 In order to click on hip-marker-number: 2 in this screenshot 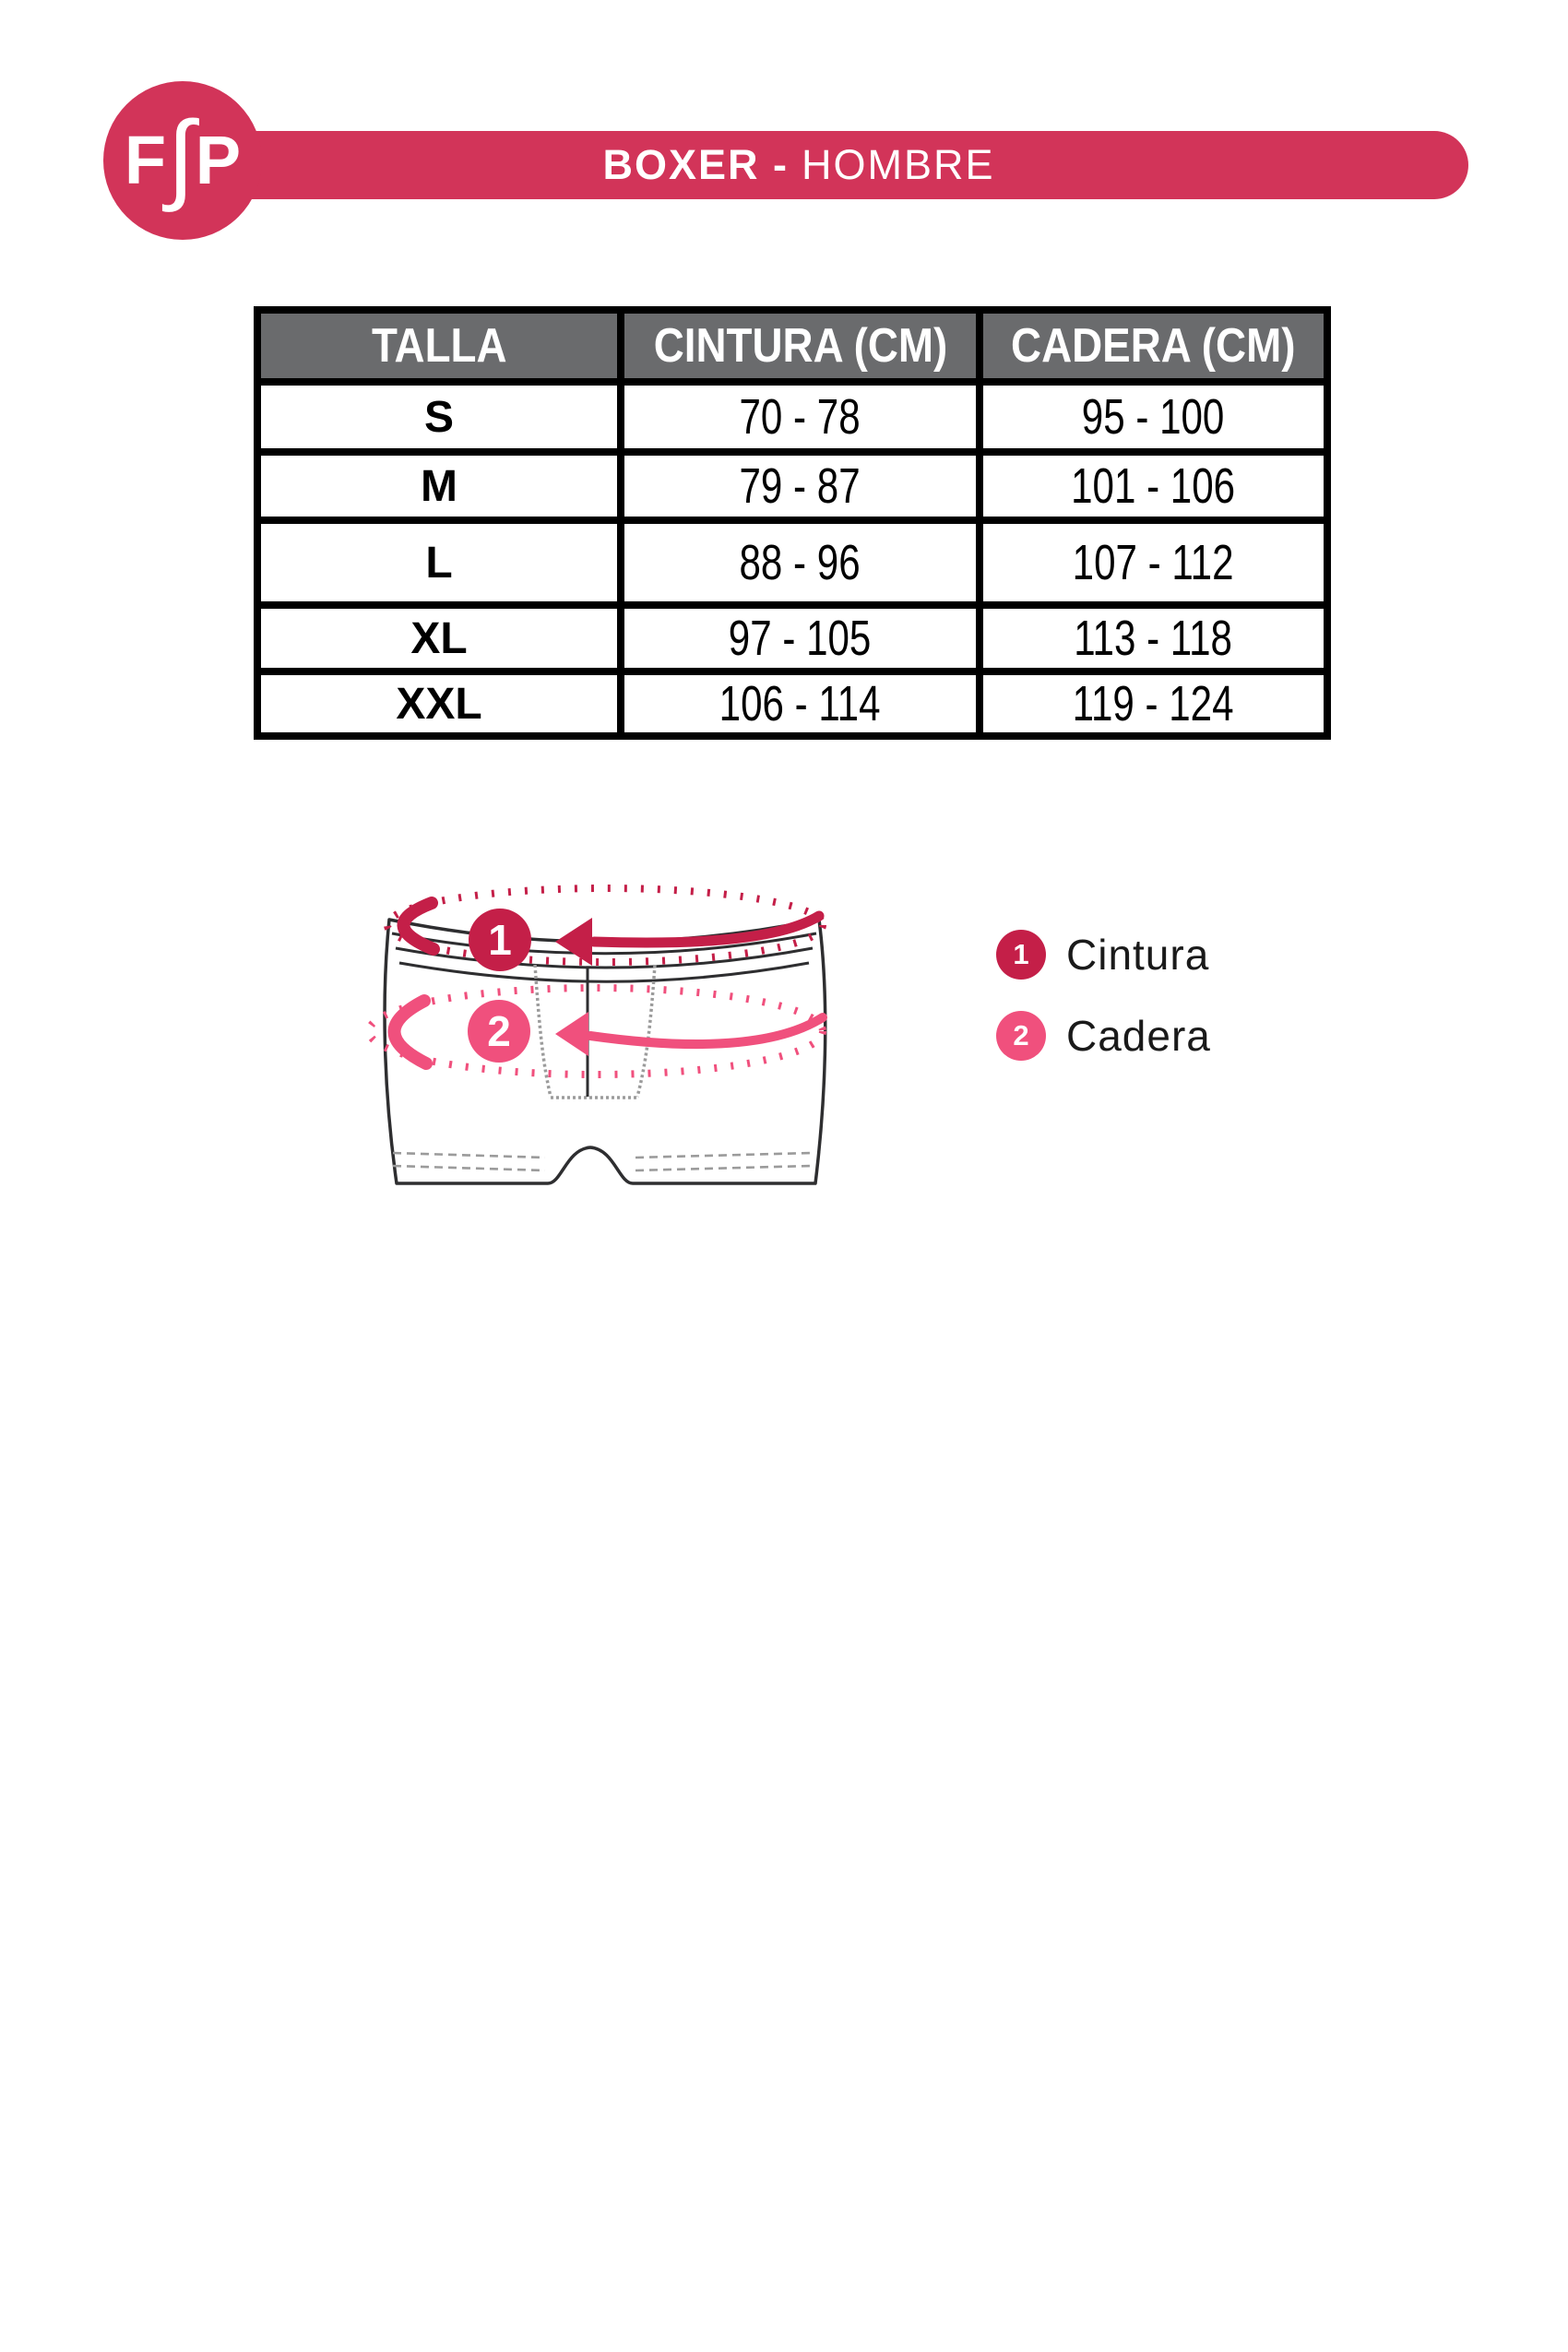, I will do `click(499, 1031)`.